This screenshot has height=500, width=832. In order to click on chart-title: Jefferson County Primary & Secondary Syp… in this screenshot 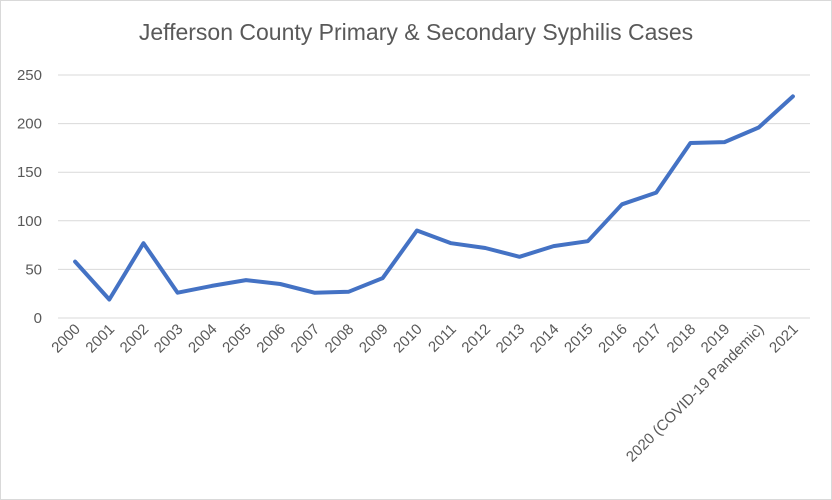, I will do `click(416, 32)`.